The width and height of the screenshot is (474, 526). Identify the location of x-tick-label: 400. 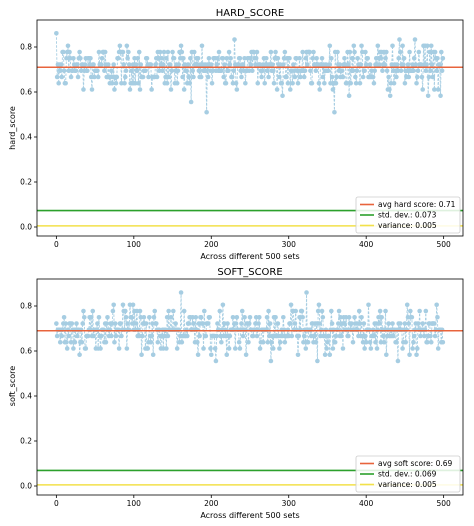
(366, 244).